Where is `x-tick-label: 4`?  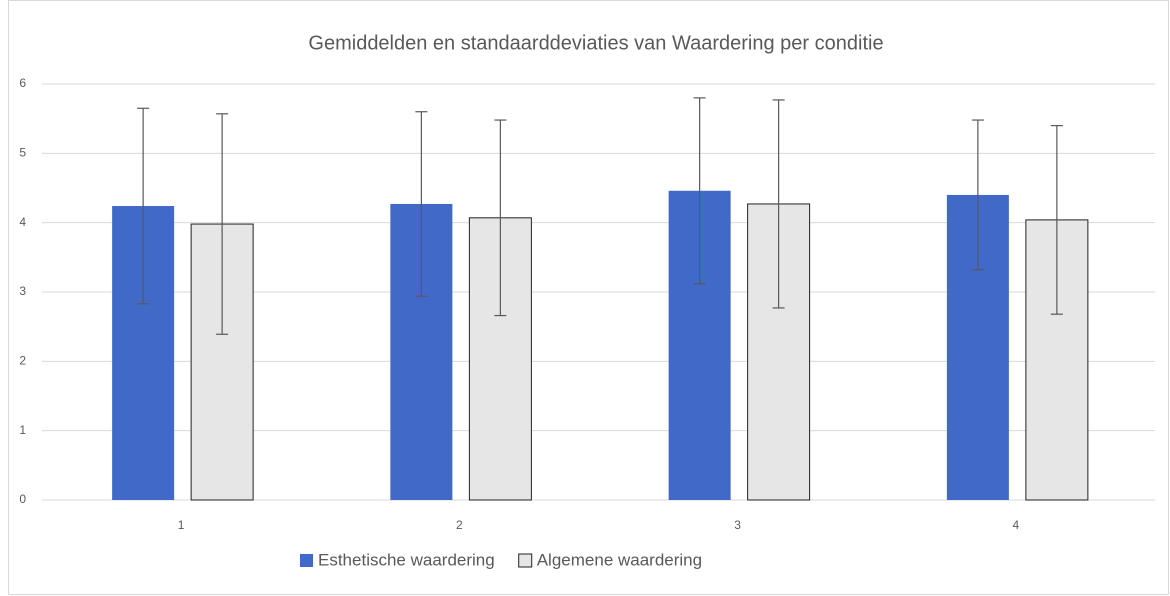
x-tick-label: 4 is located at coordinates (1016, 525).